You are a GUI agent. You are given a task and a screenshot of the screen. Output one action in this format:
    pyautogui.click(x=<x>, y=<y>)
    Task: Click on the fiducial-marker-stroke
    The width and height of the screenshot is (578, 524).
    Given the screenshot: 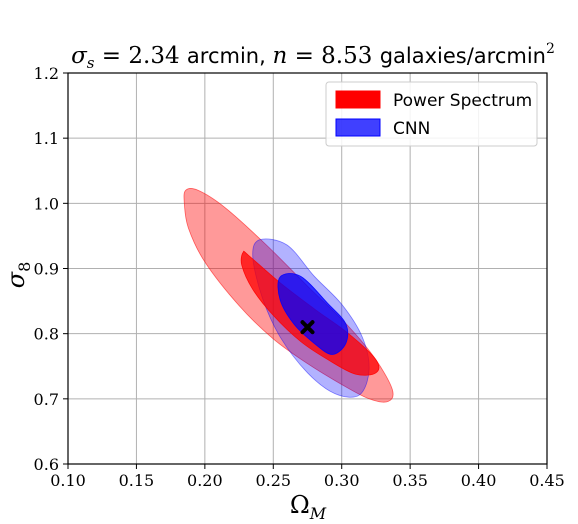 What is the action you would take?
    pyautogui.click(x=307, y=327)
    